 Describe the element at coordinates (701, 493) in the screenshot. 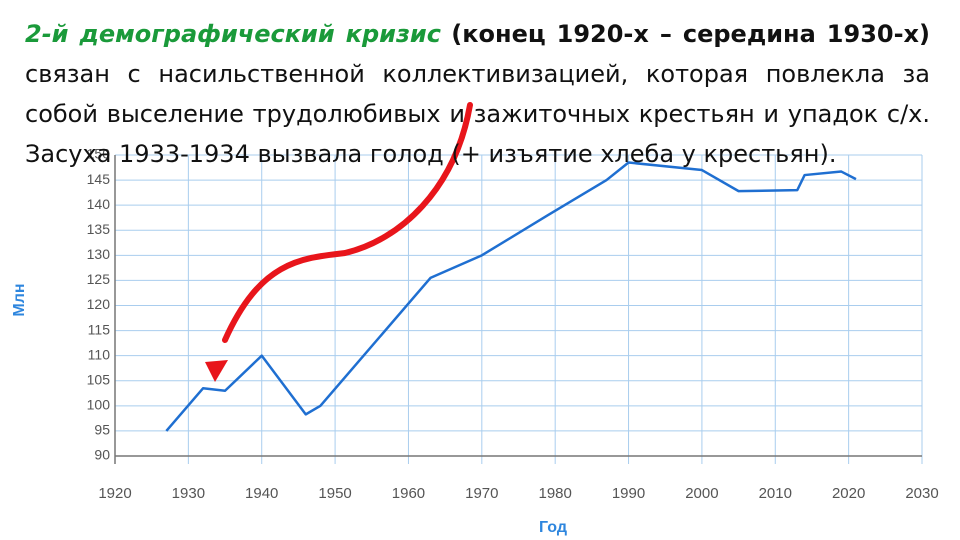

I see `x-tick-label: 2000` at that location.